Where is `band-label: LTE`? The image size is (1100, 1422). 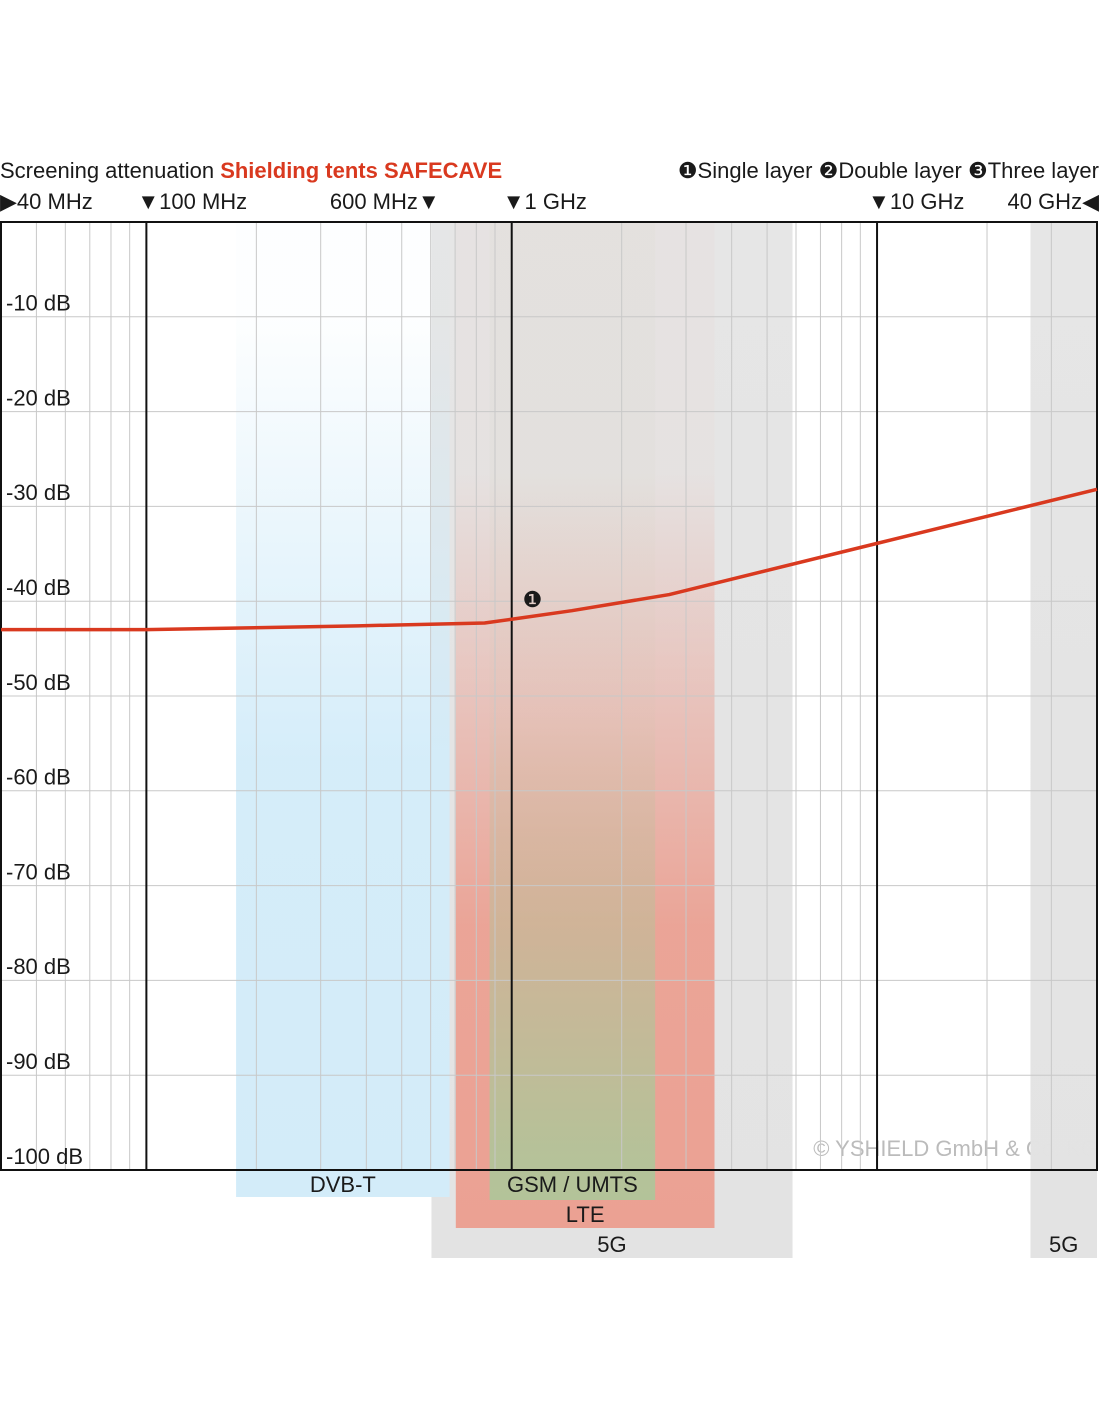
band-label: LTE is located at coordinates (585, 1214).